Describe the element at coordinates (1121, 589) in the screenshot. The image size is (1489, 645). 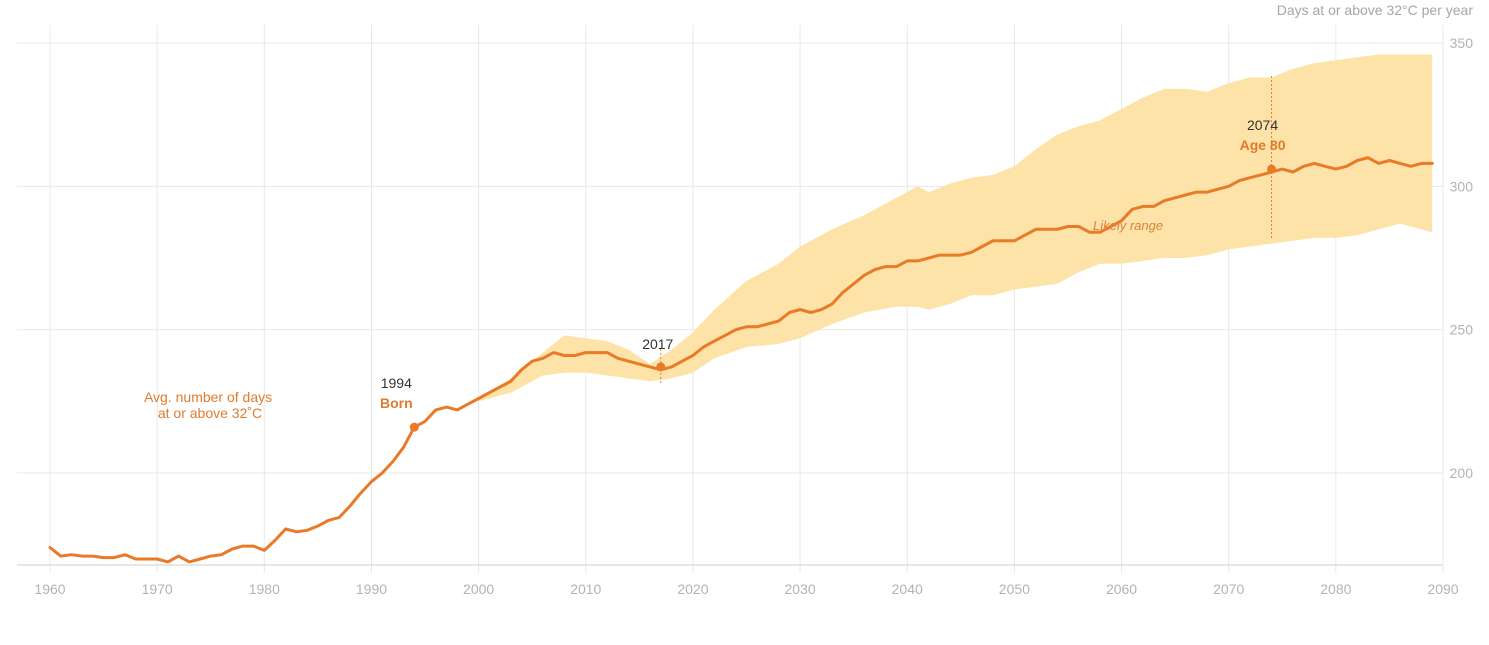
I see `x-tick-label: 2060` at that location.